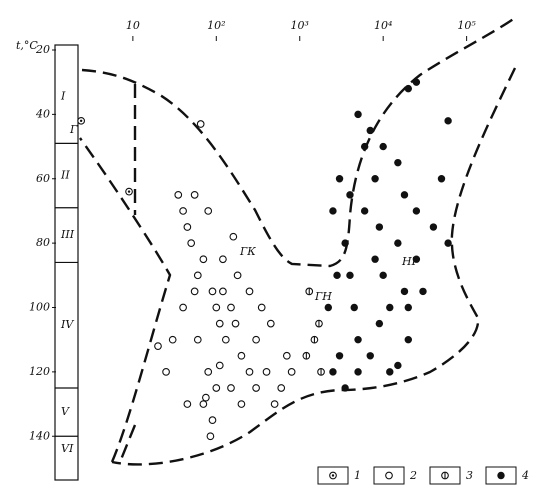  Describe the element at coordinates (42, 49) in the screenshot. I see `y-tick-label: 20` at that location.